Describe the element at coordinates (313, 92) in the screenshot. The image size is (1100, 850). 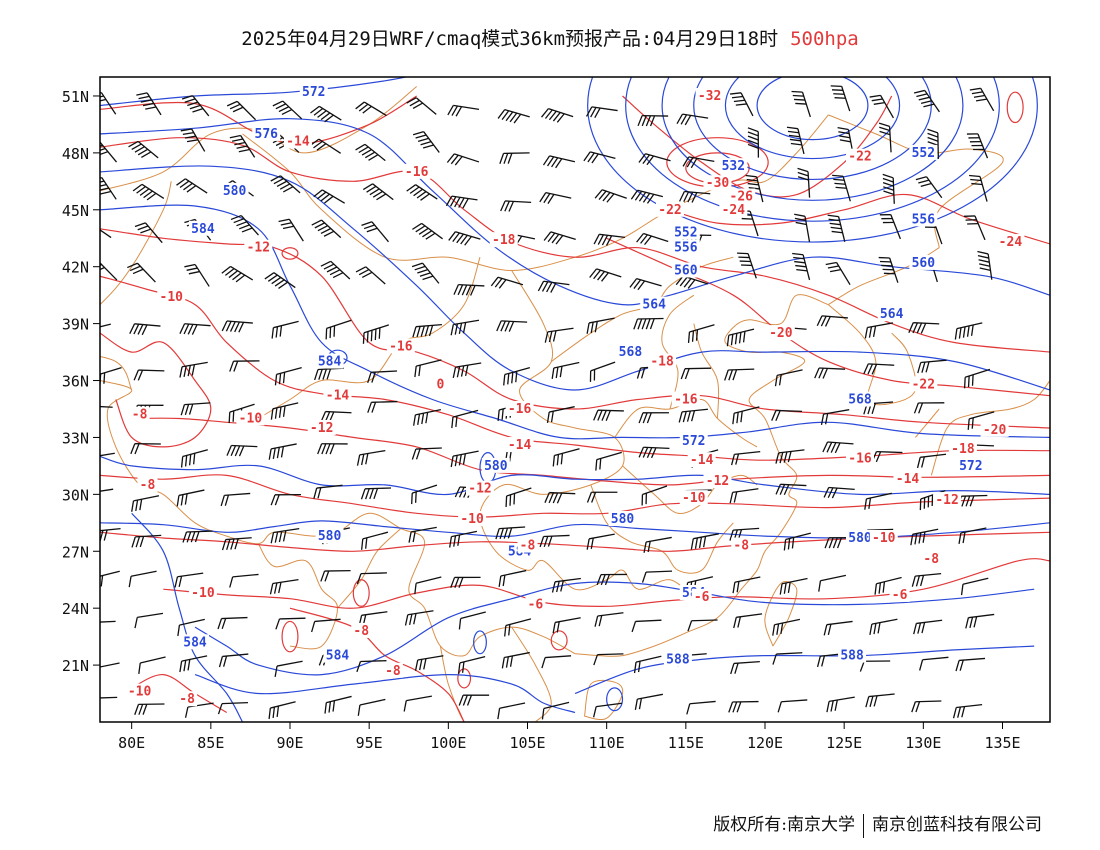
I see `geopotential-label: 572` at that location.